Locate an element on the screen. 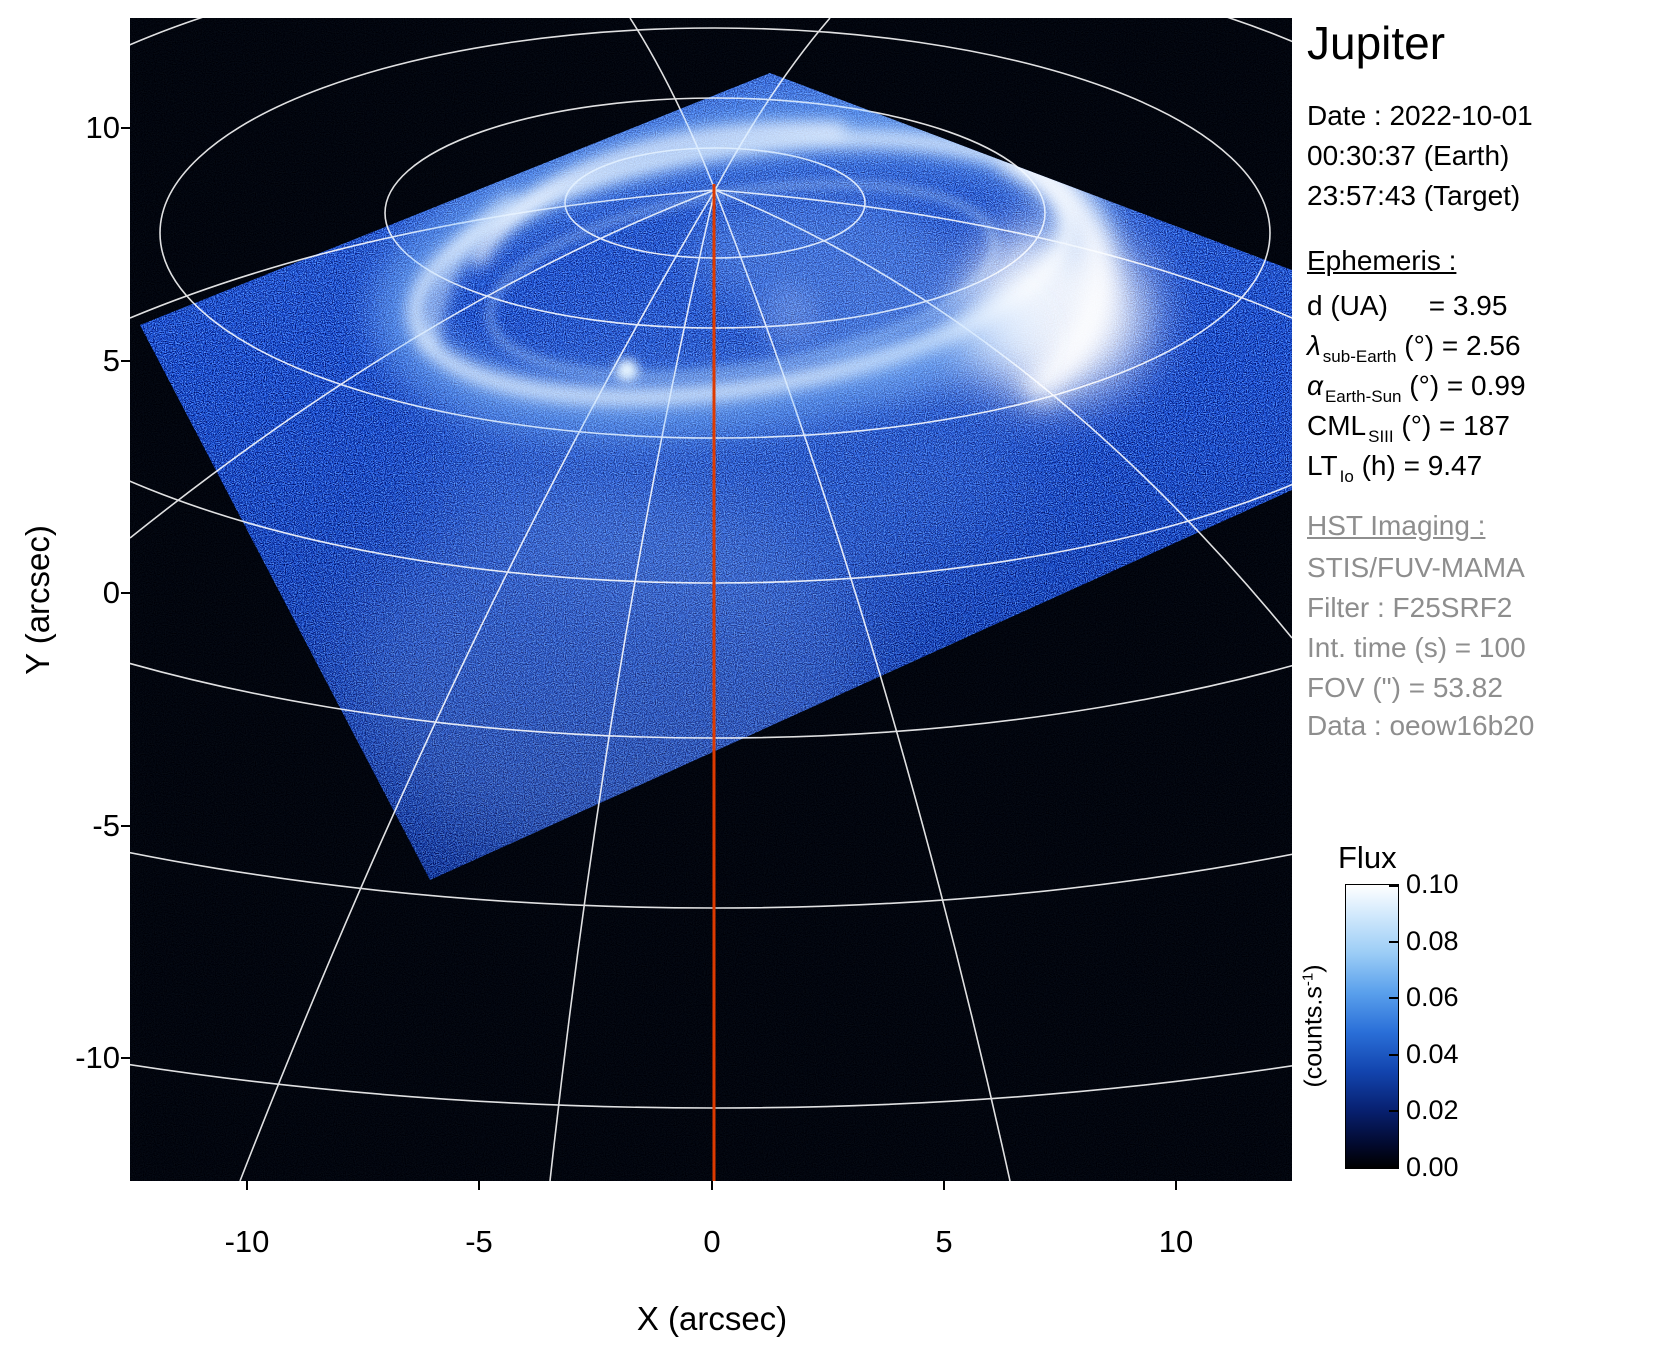 The height and width of the screenshot is (1367, 1671). hst-fov-line: FOV (") = 53.82 is located at coordinates (1405, 687).